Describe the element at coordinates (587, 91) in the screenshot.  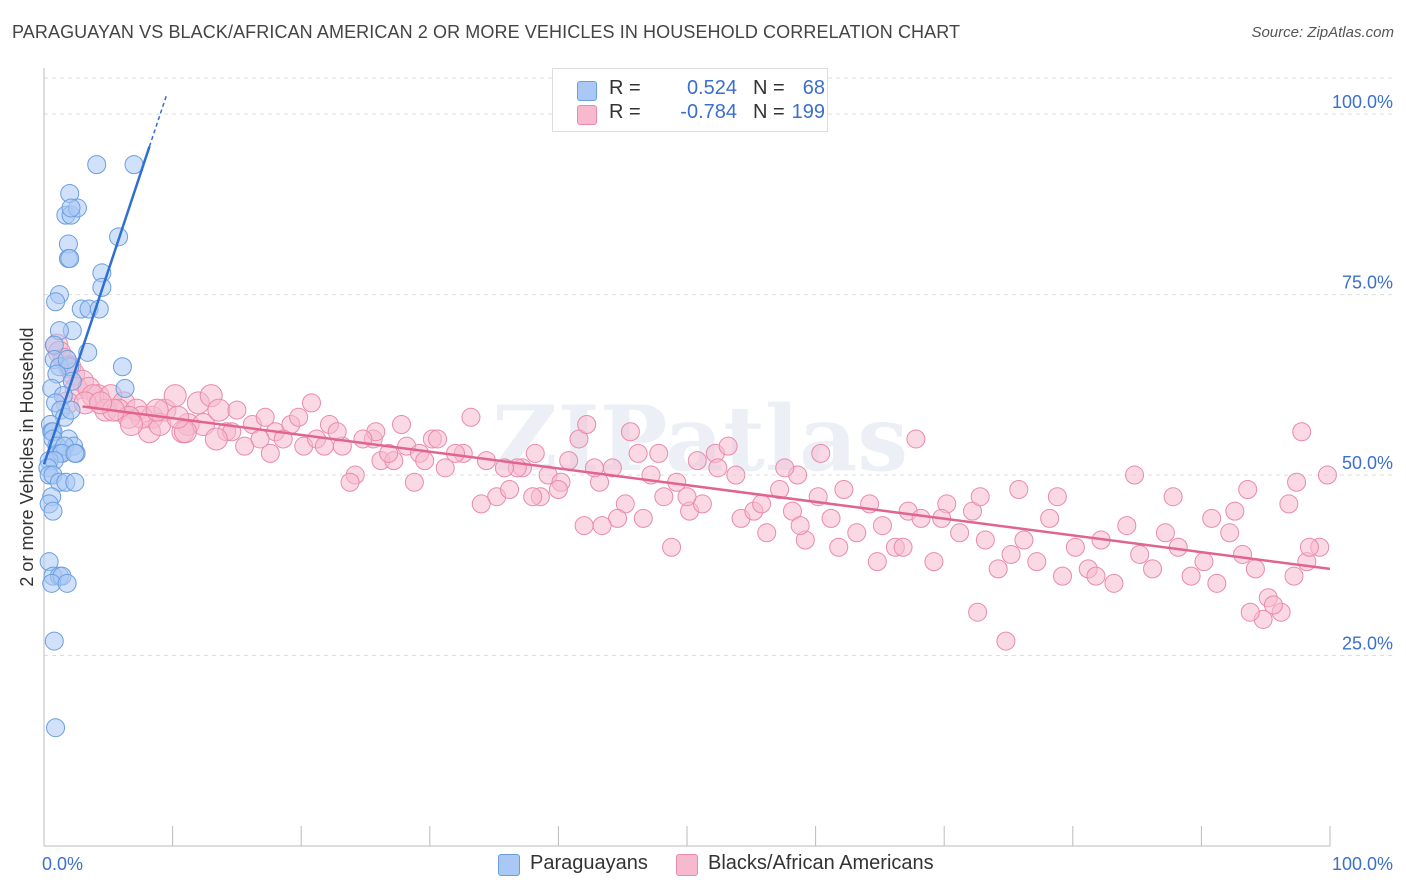
I see `legend-swatch-paraguayans` at that location.